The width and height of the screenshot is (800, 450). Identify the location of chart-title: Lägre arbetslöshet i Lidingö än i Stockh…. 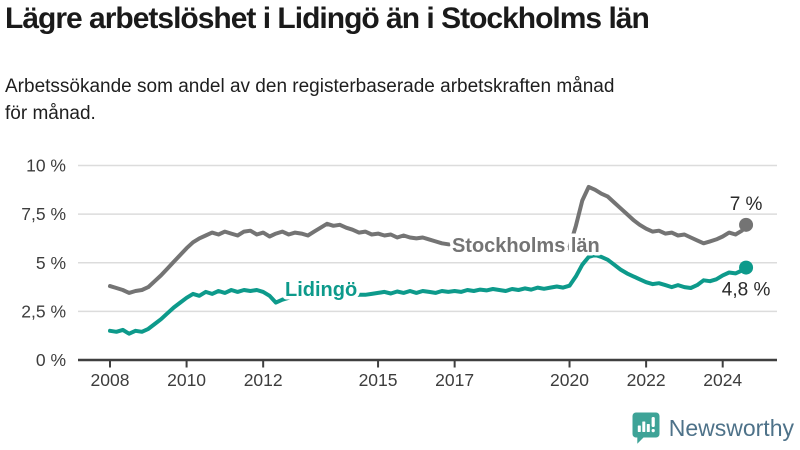
(327, 18).